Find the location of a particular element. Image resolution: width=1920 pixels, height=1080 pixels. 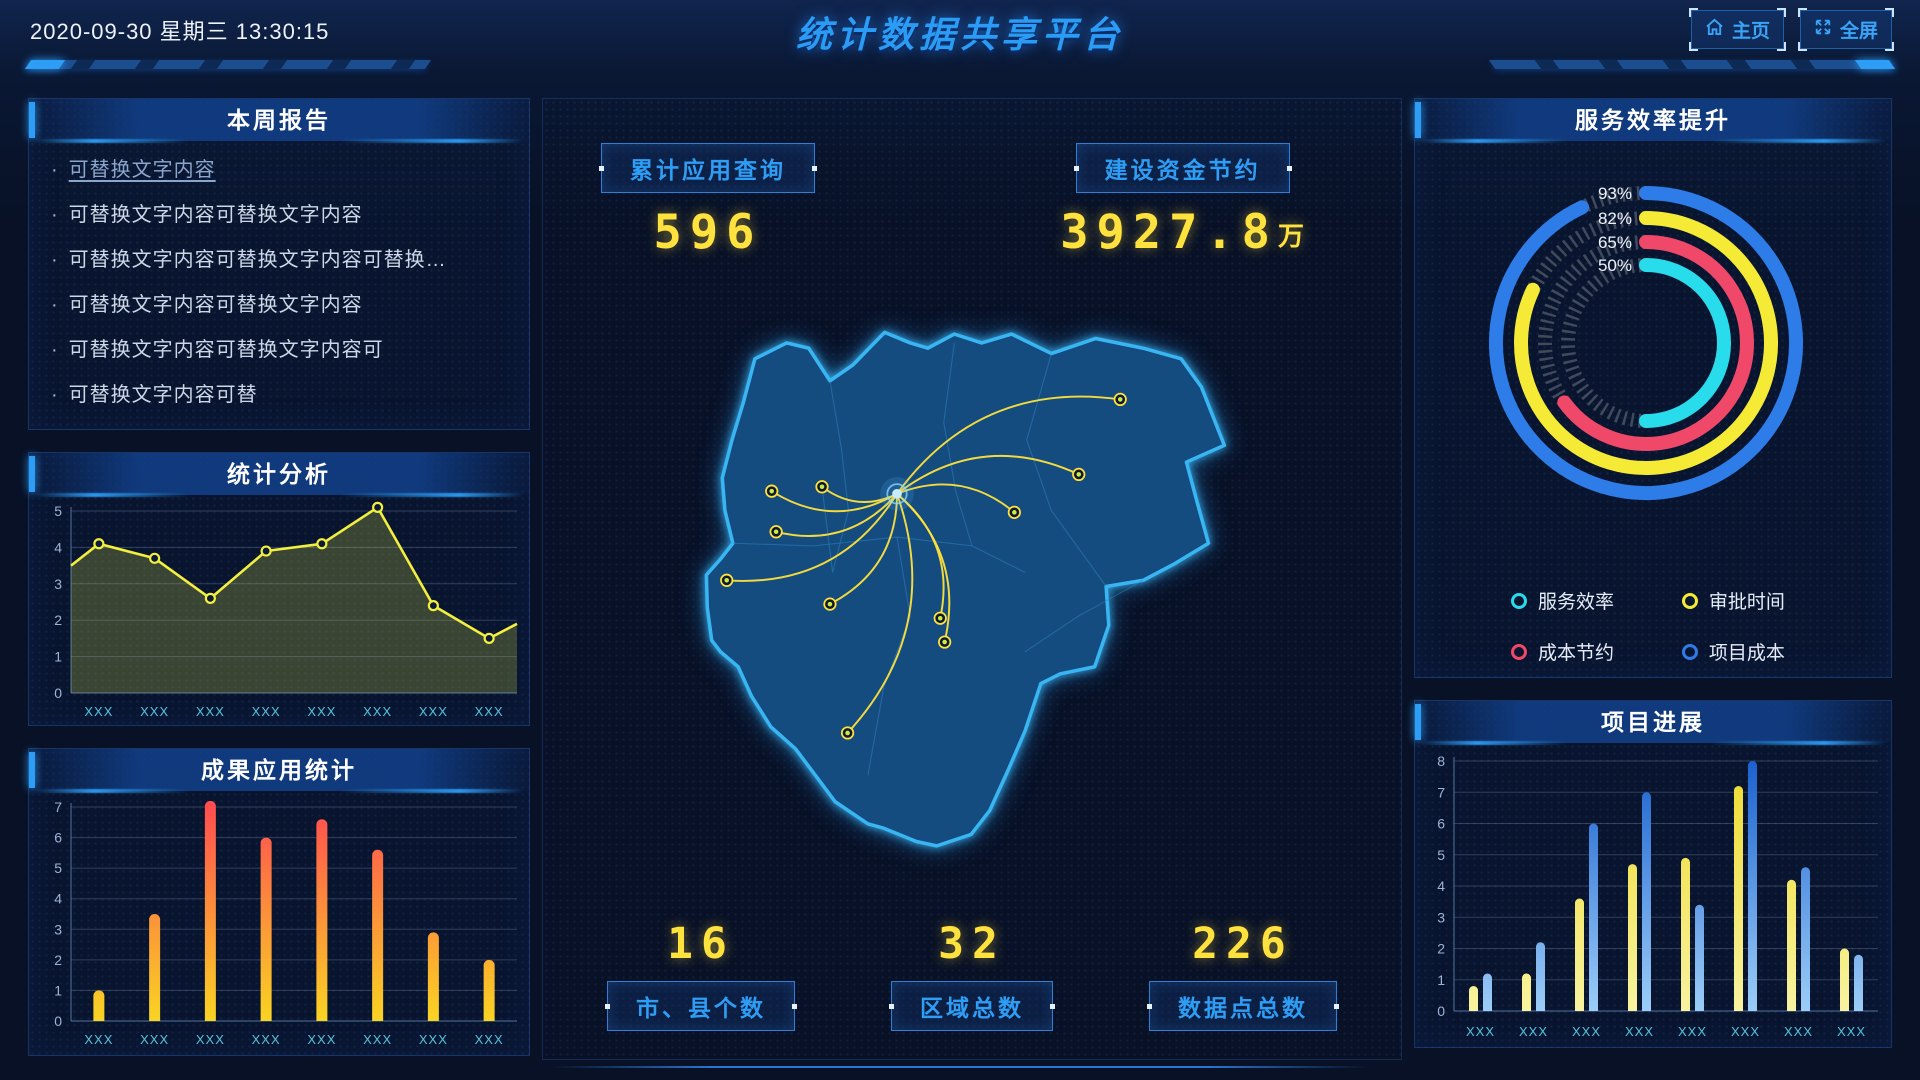

efficiency-panel: 服务效率提升 93% 82% 65% 50% 服务效率 审批时间 成本节约 项目成本 is located at coordinates (1653, 388).